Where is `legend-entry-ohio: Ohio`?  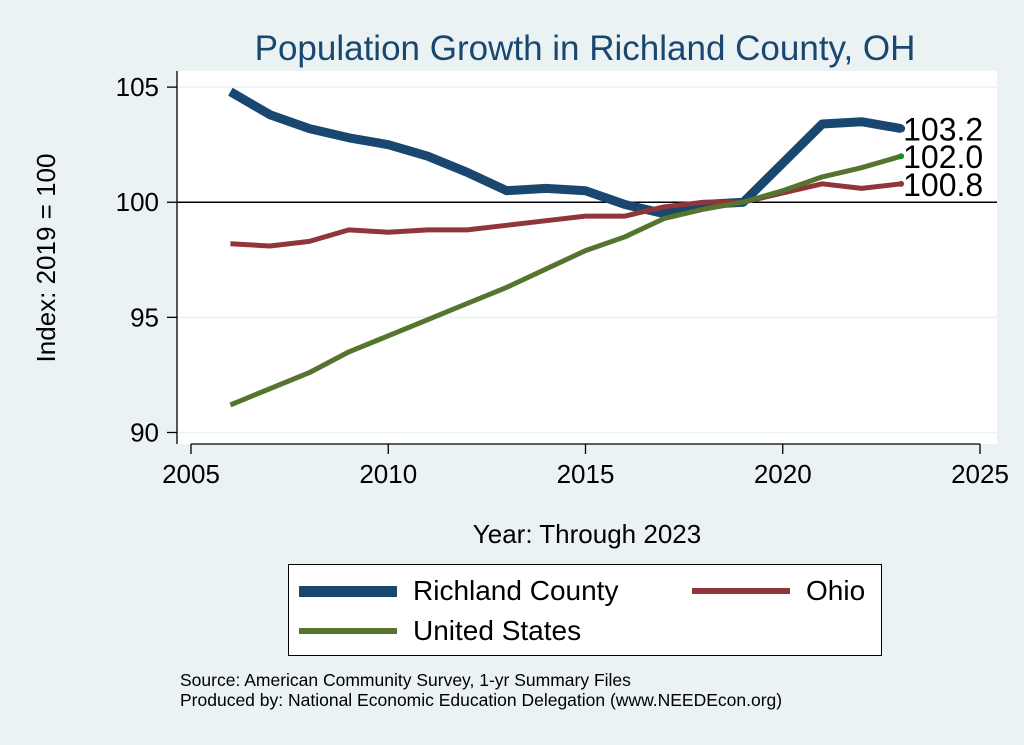 legend-entry-ohio: Ohio is located at coordinates (778, 591).